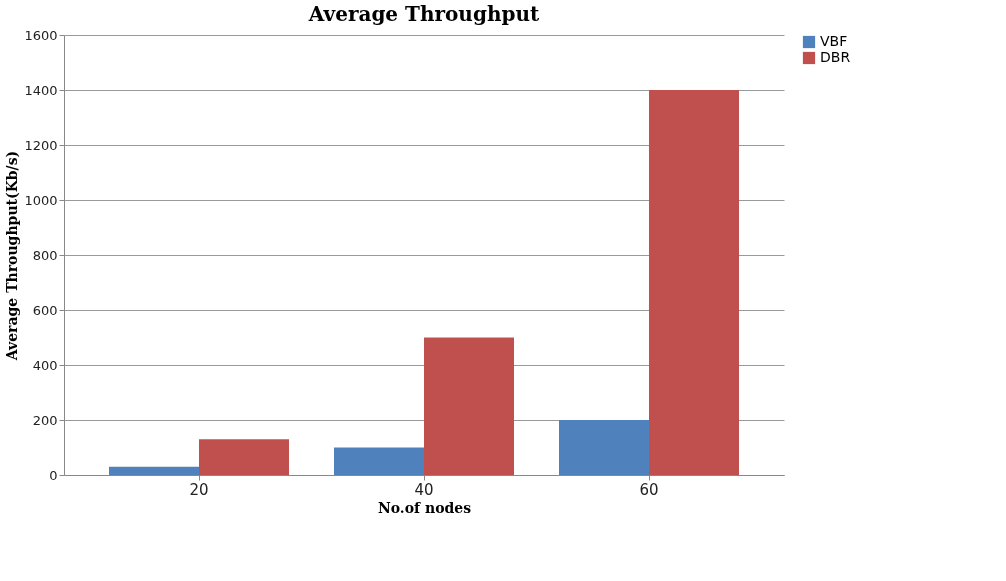  I want to click on y-tick-label: 600, so click(45, 310).